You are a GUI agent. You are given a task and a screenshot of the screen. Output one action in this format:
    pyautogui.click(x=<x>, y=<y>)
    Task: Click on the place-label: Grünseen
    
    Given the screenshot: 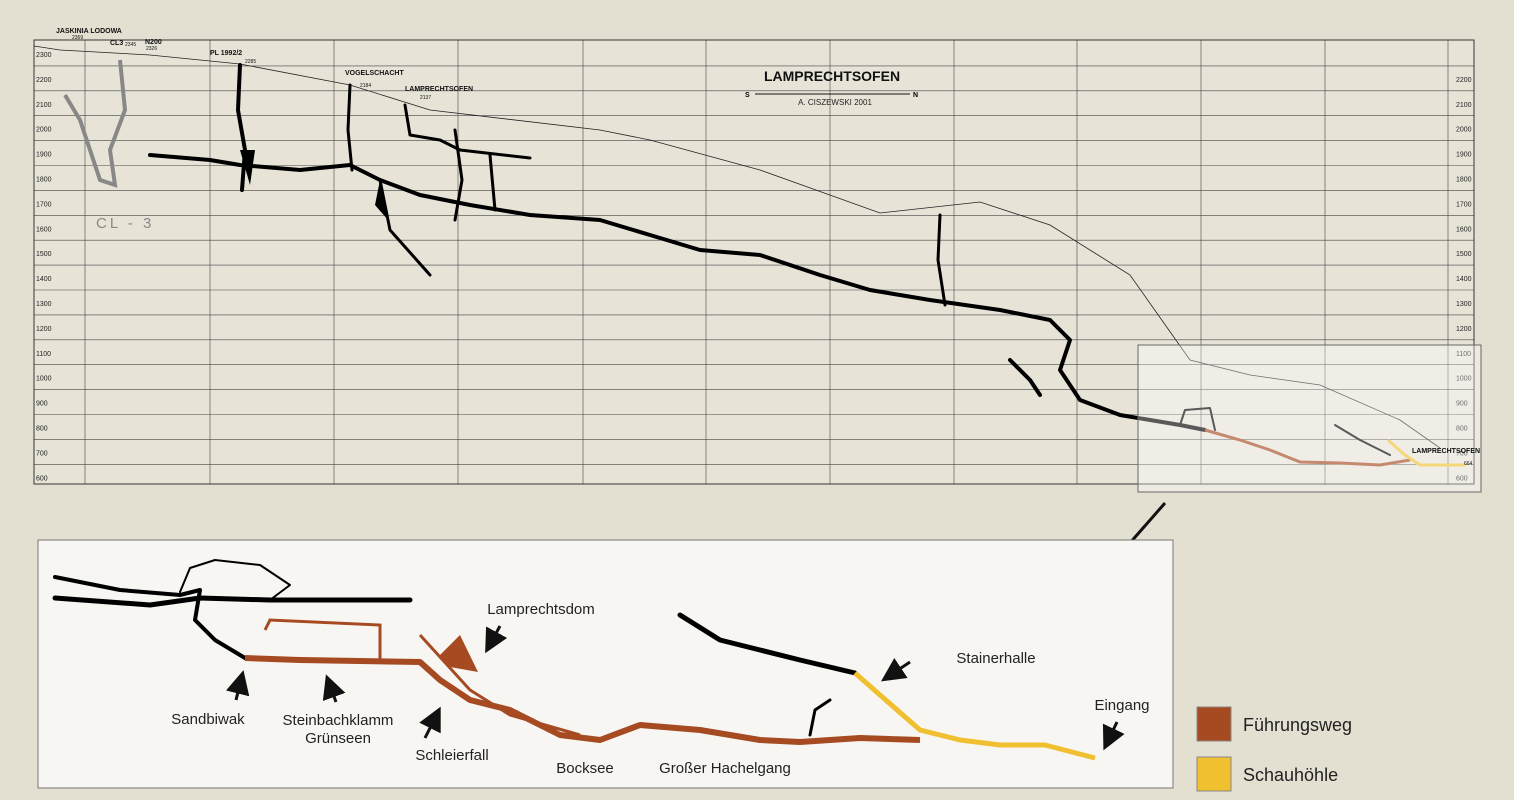 What is the action you would take?
    pyautogui.click(x=338, y=738)
    